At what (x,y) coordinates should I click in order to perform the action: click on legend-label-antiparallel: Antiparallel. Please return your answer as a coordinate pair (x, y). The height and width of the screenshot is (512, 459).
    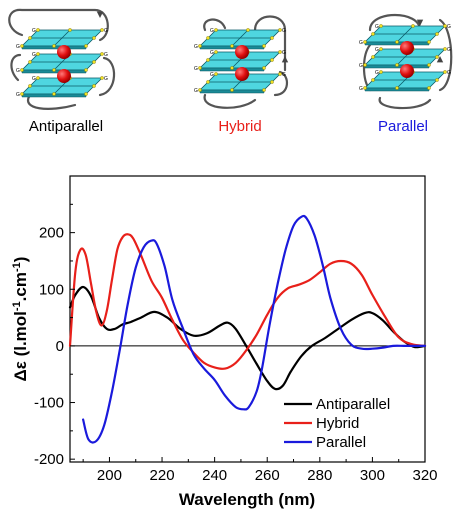
    Looking at the image, I should click on (353, 404).